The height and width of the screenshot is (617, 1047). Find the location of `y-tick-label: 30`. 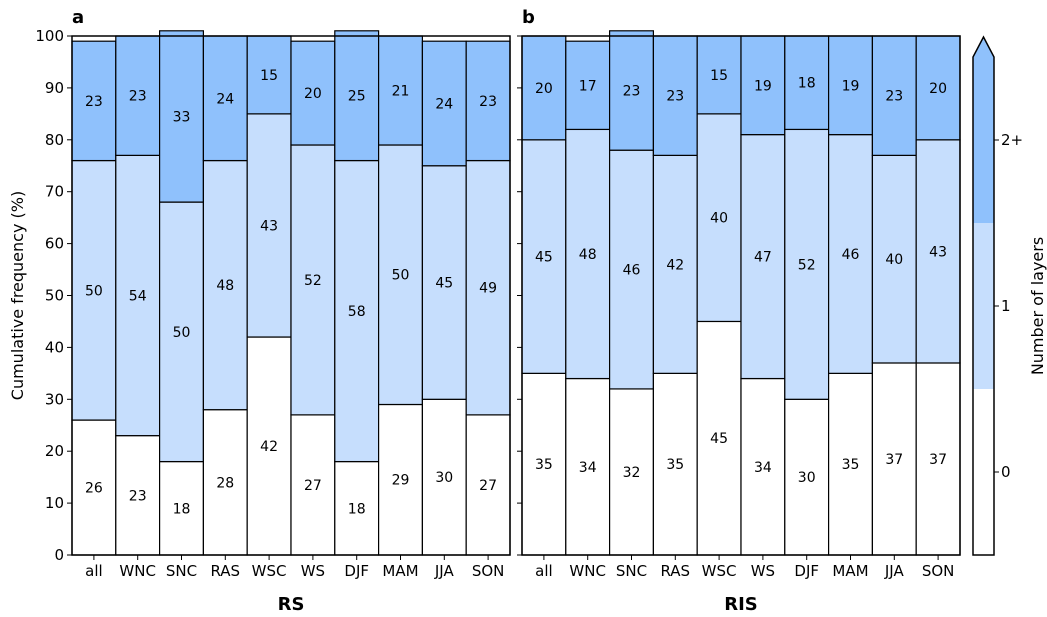

y-tick-label: 30 is located at coordinates (54, 399).